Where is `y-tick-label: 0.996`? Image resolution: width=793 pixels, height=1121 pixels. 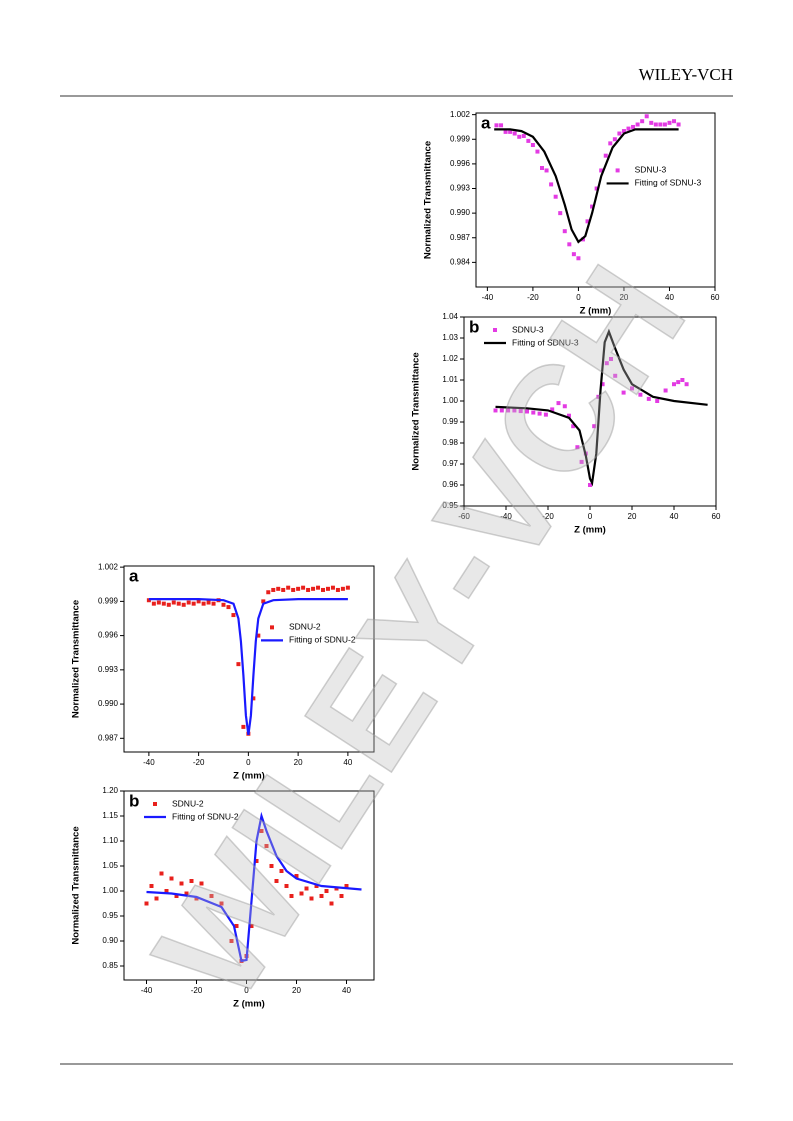
y-tick-label: 0.996 is located at coordinates (460, 163).